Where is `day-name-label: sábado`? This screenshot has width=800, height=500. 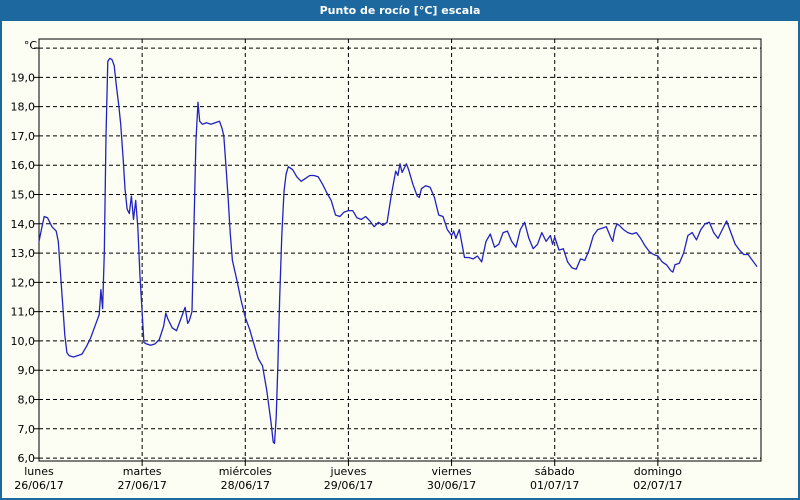 day-name-label: sábado is located at coordinates (555, 471).